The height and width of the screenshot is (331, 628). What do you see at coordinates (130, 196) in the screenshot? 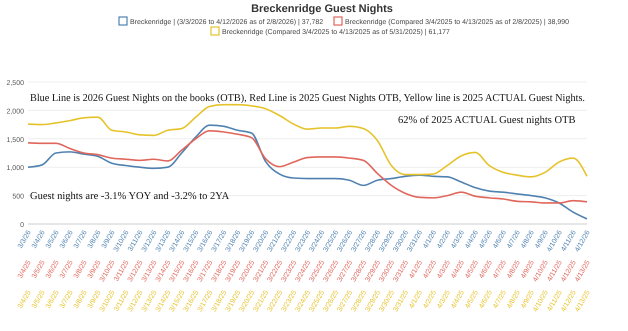
I see `annotation: Guest nights are -3.1% YOY and -3.2% to 2YA` at bounding box center [130, 196].